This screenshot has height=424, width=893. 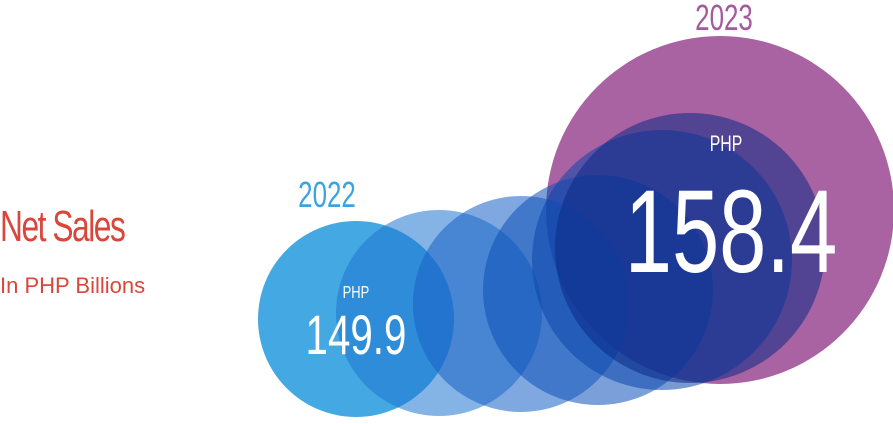 What do you see at coordinates (63, 226) in the screenshot?
I see `chart-title: Net Sales` at bounding box center [63, 226].